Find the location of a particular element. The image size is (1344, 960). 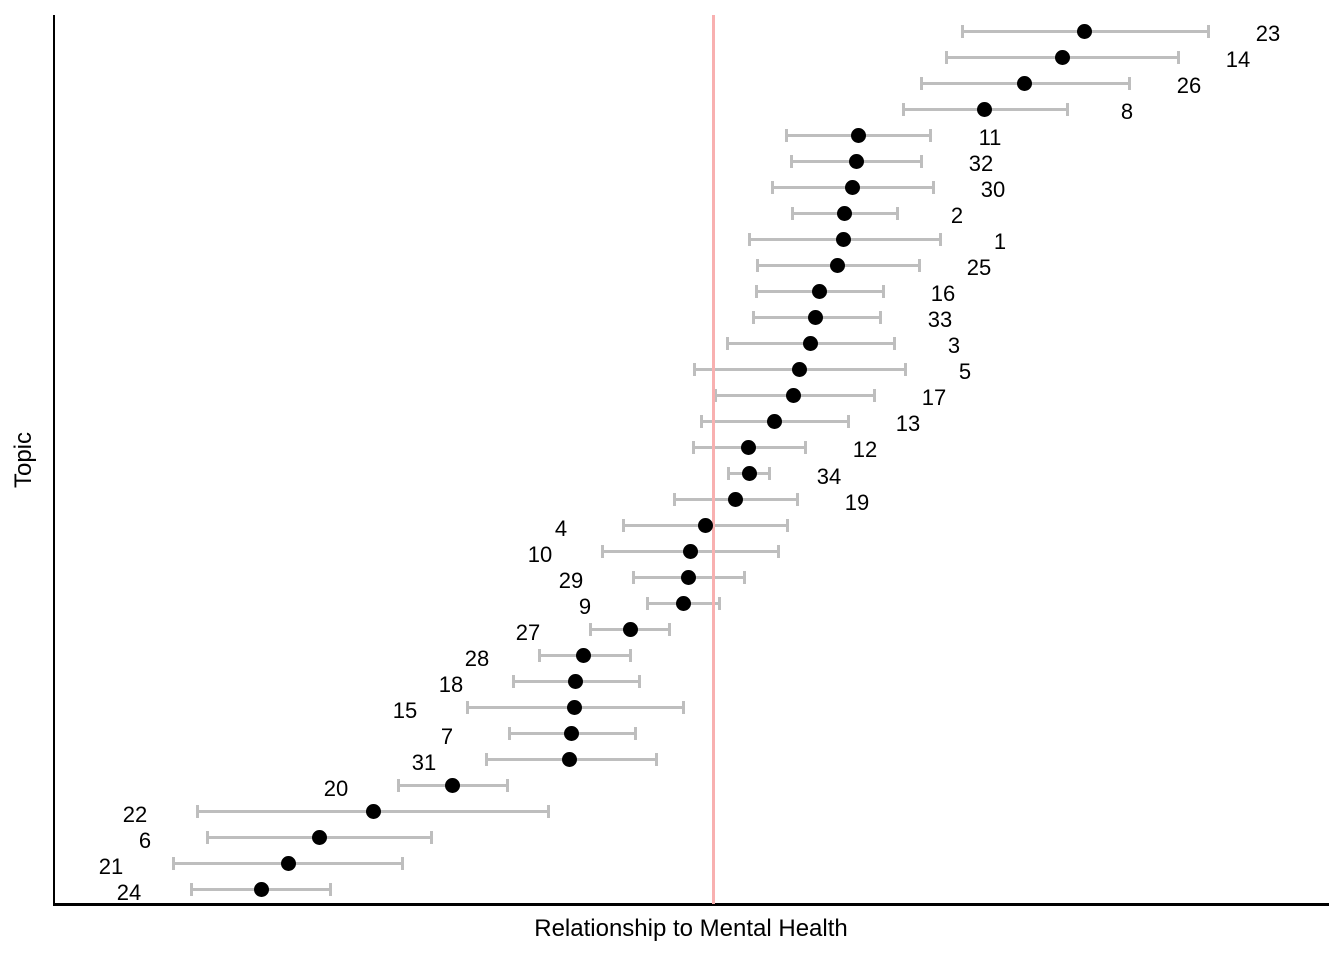

topic-label: 24 is located at coordinates (129, 892).